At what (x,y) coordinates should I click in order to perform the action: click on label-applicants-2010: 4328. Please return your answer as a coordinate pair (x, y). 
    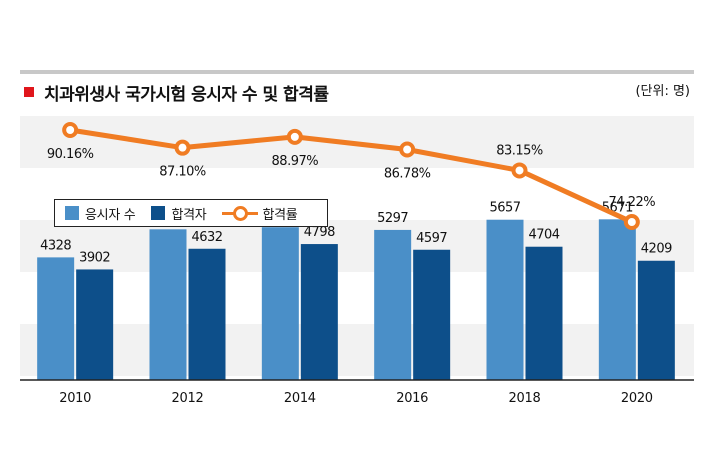
    Looking at the image, I should click on (55, 245).